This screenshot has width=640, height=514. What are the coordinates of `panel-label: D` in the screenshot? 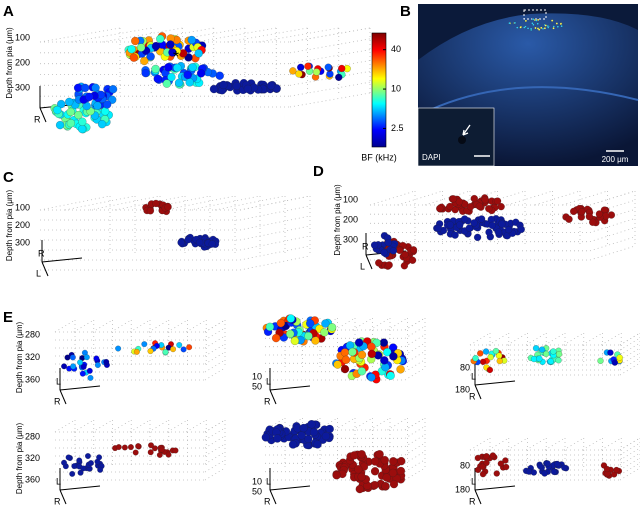 It's located at (318, 171).